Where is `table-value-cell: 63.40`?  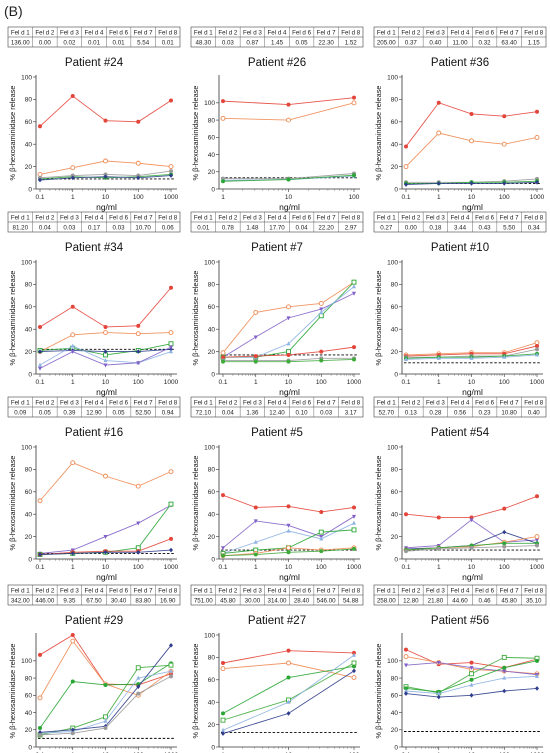
table-value-cell: 63.40 is located at coordinates (509, 43).